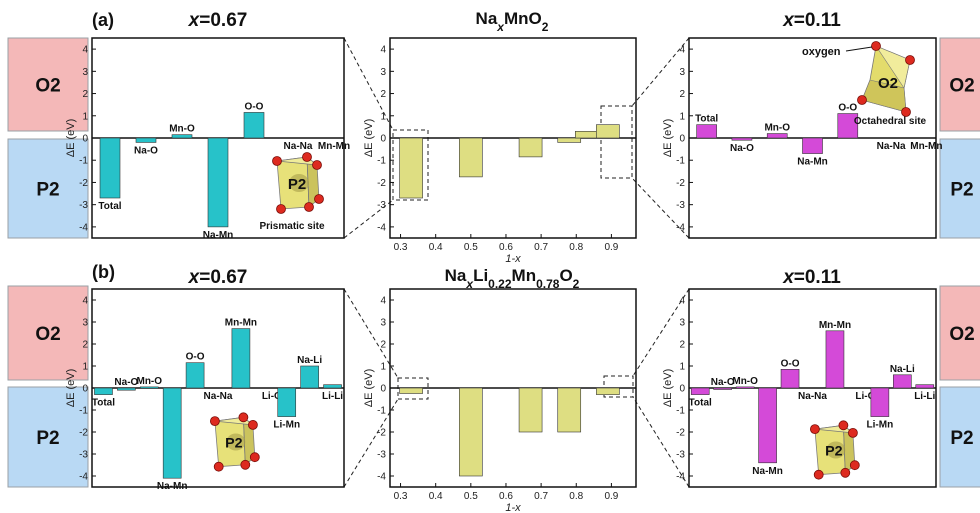 Image resolution: width=980 pixels, height=513 pixels. Describe the element at coordinates (513, 259) in the screenshot. I see `x-axis-label: 1-x` at that location.